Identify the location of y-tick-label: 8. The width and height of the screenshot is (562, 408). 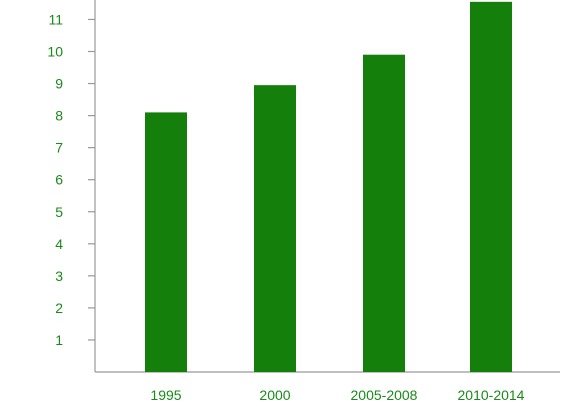
(59, 116).